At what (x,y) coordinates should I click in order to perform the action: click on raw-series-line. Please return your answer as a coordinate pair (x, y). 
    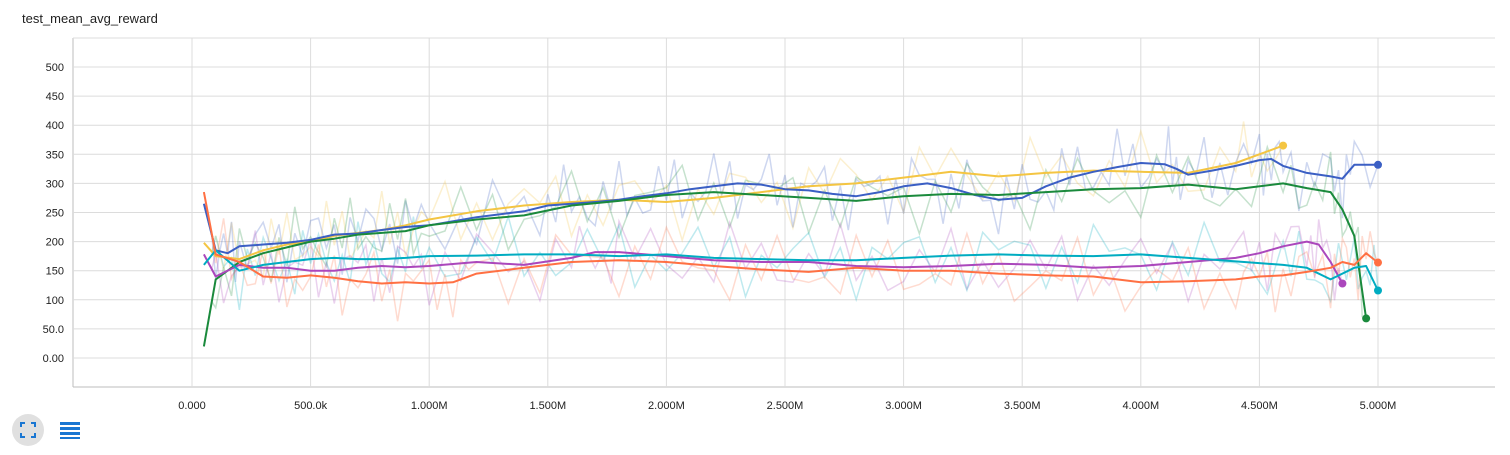
    Looking at the image, I should click on (773, 262).